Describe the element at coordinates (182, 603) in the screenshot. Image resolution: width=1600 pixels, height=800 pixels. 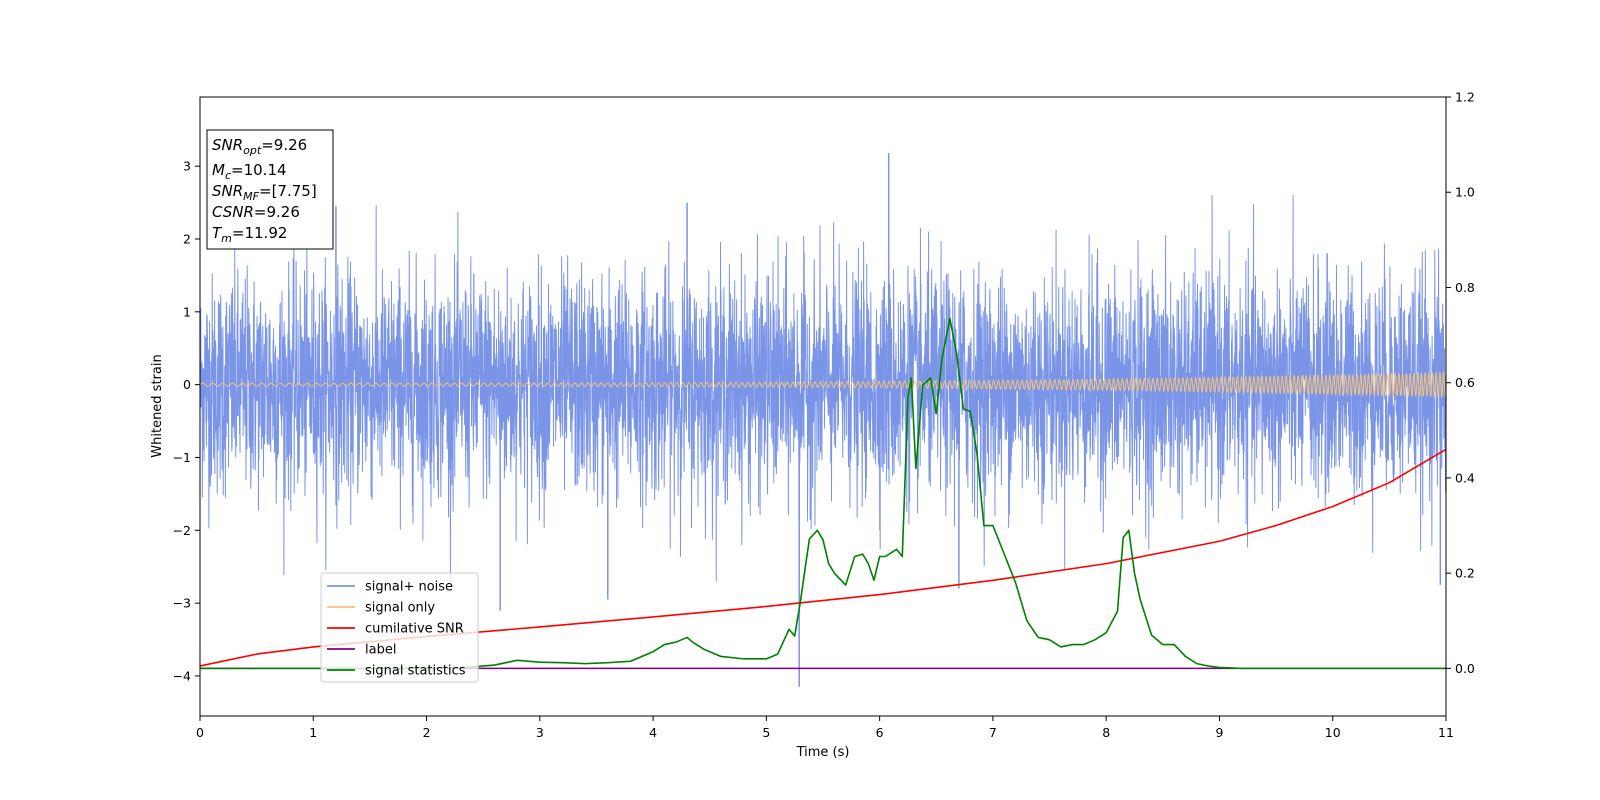
I see `y-left-tick-label: −3` at that location.